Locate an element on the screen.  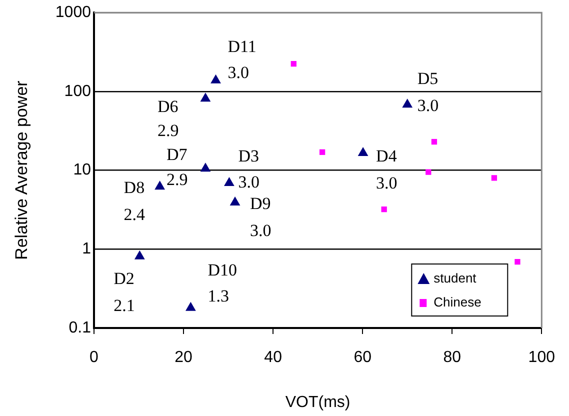
legend-label: student is located at coordinates (455, 278).